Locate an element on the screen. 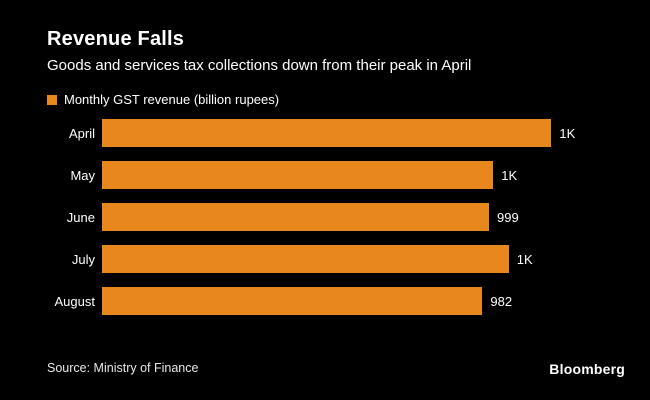  value-label: 982 is located at coordinates (501, 301).